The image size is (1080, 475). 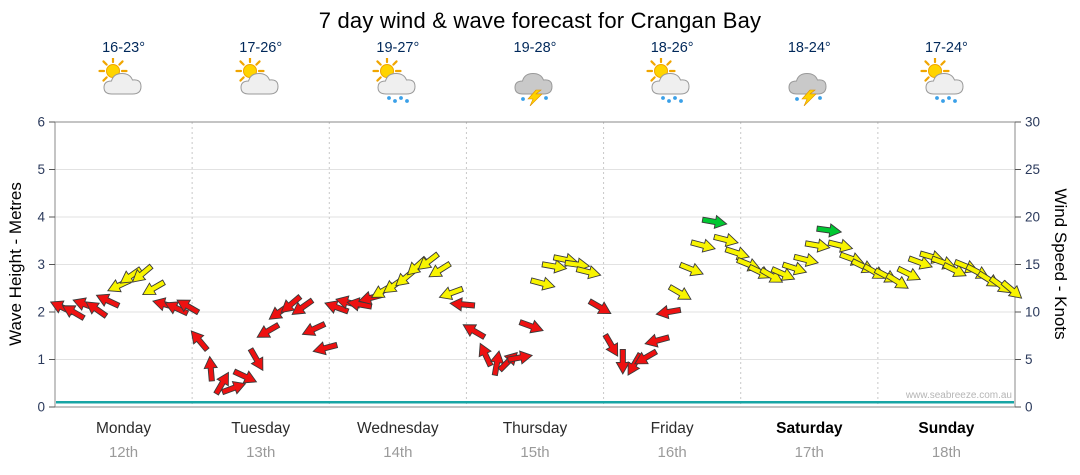 I want to click on storm-rain-icon, so click(x=533, y=89).